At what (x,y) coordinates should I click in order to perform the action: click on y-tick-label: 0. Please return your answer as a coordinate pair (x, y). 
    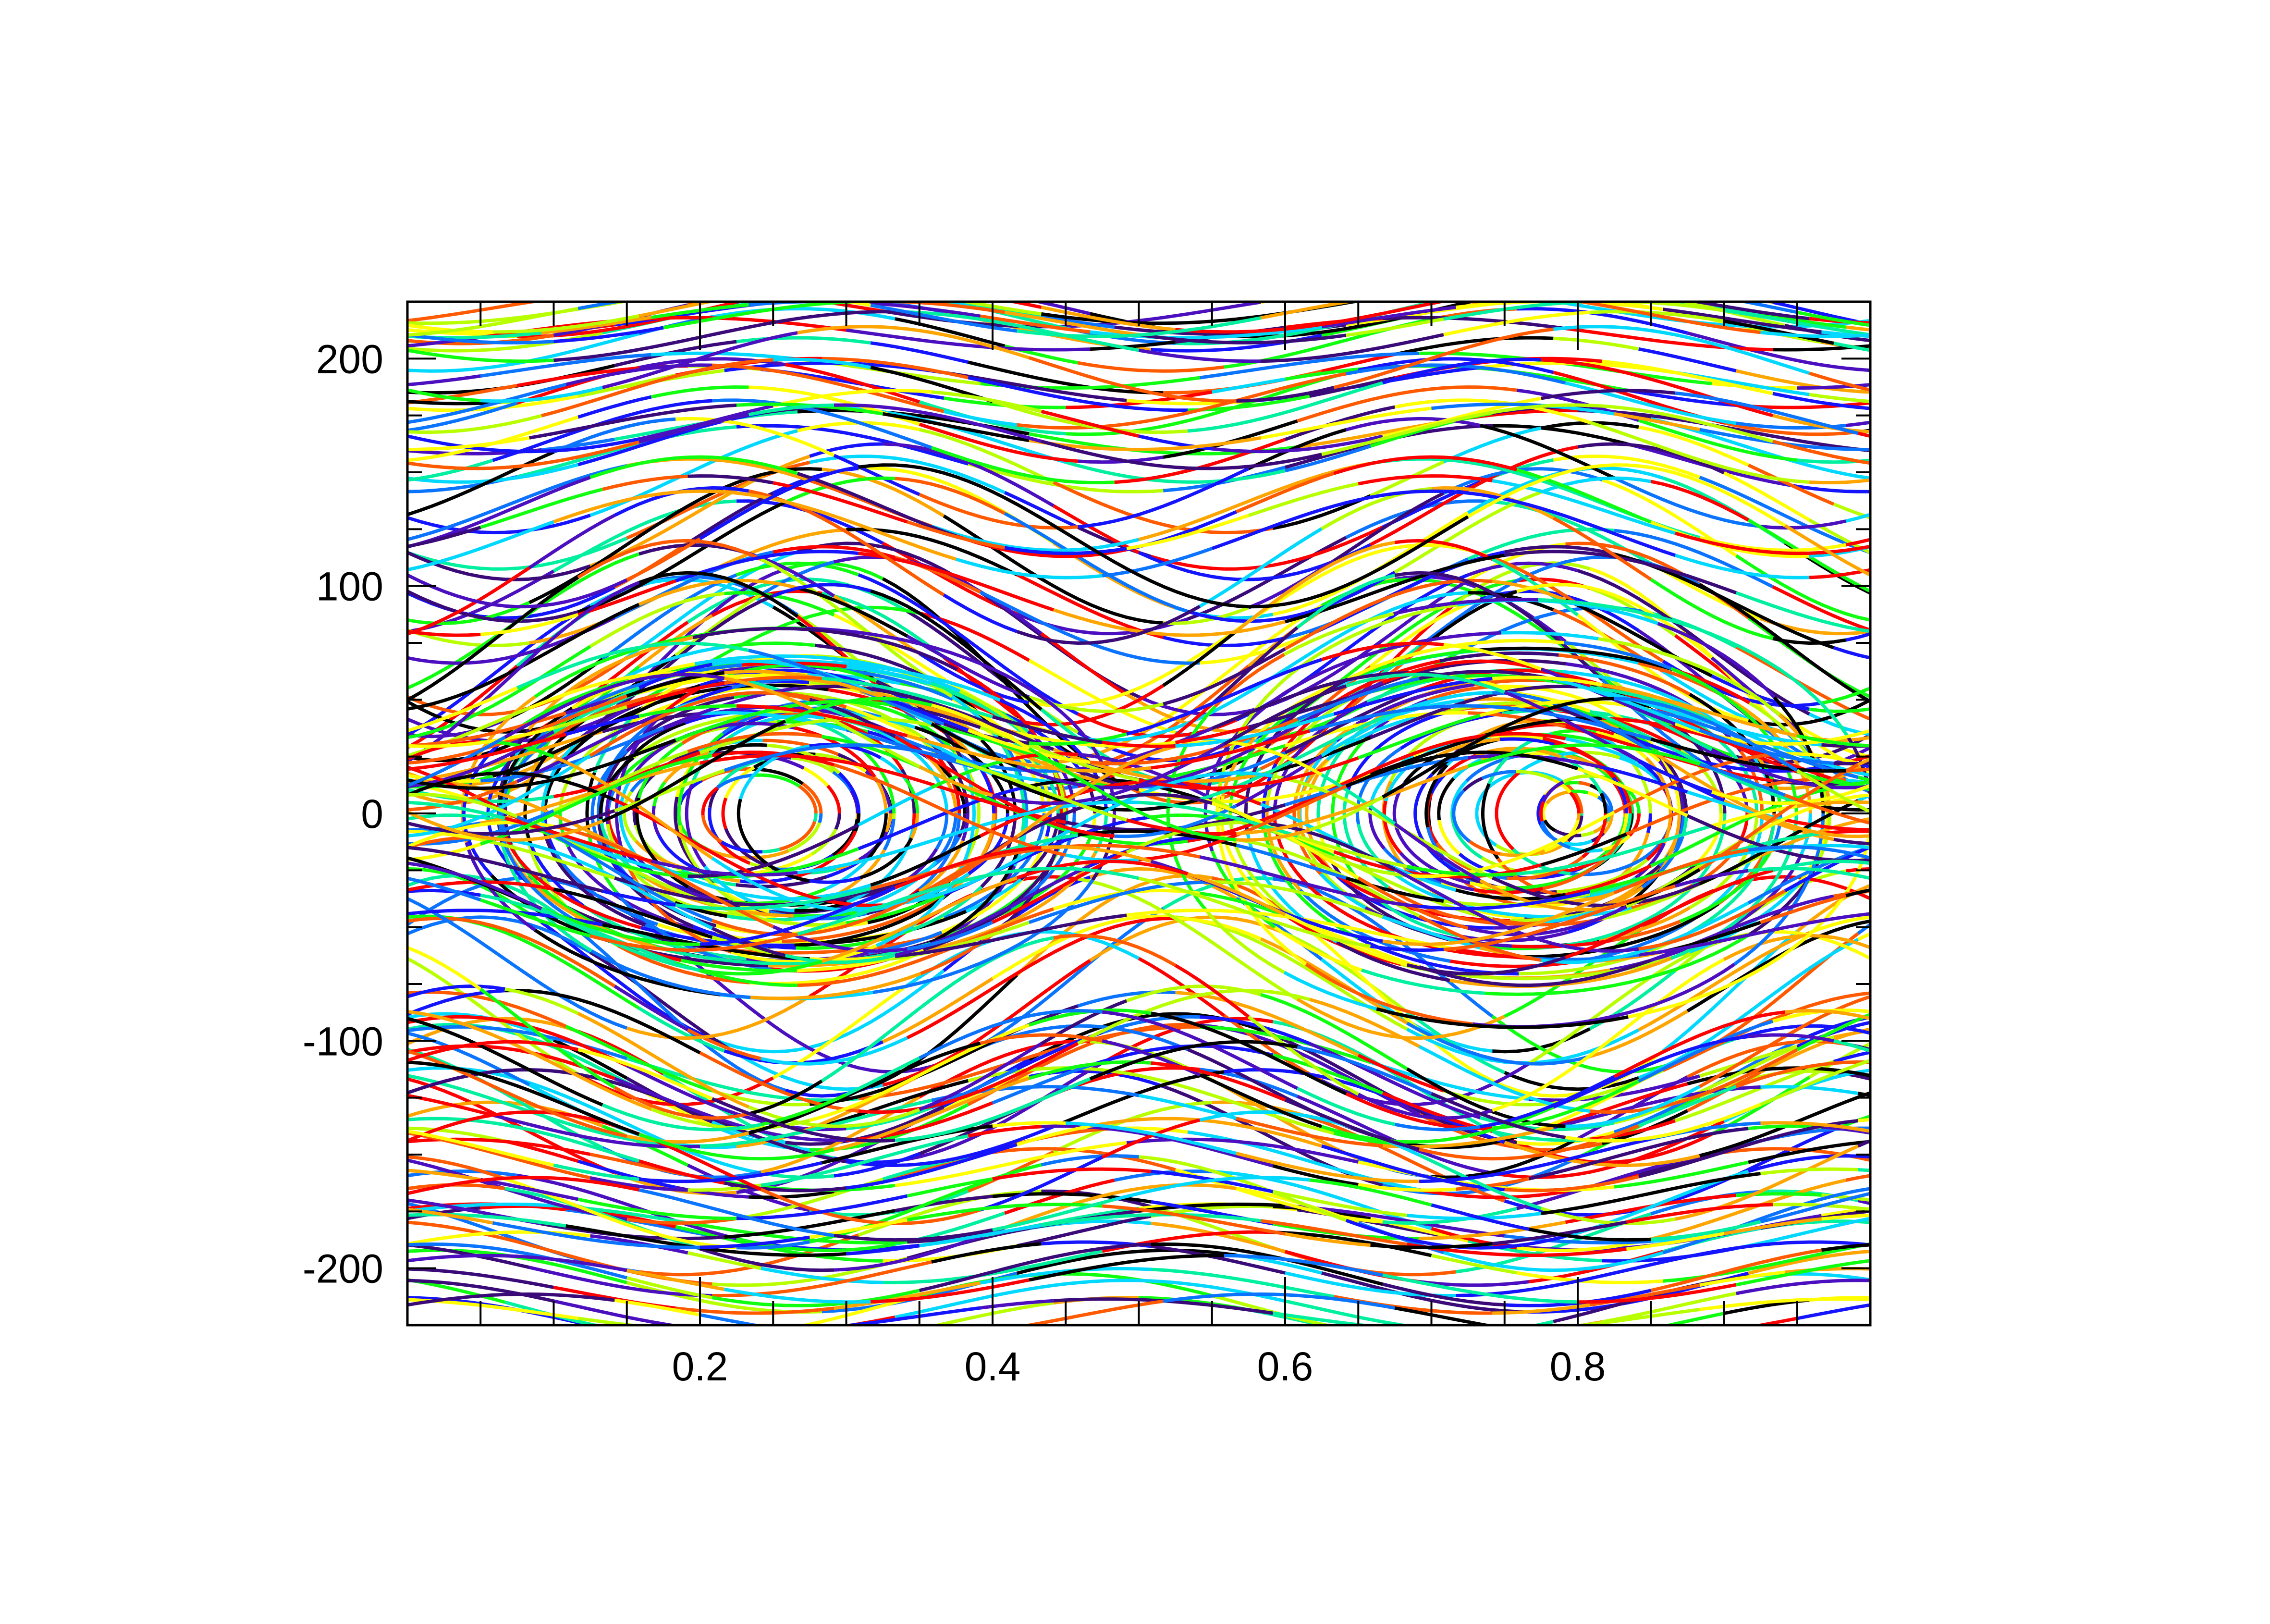
    Looking at the image, I should click on (372, 814).